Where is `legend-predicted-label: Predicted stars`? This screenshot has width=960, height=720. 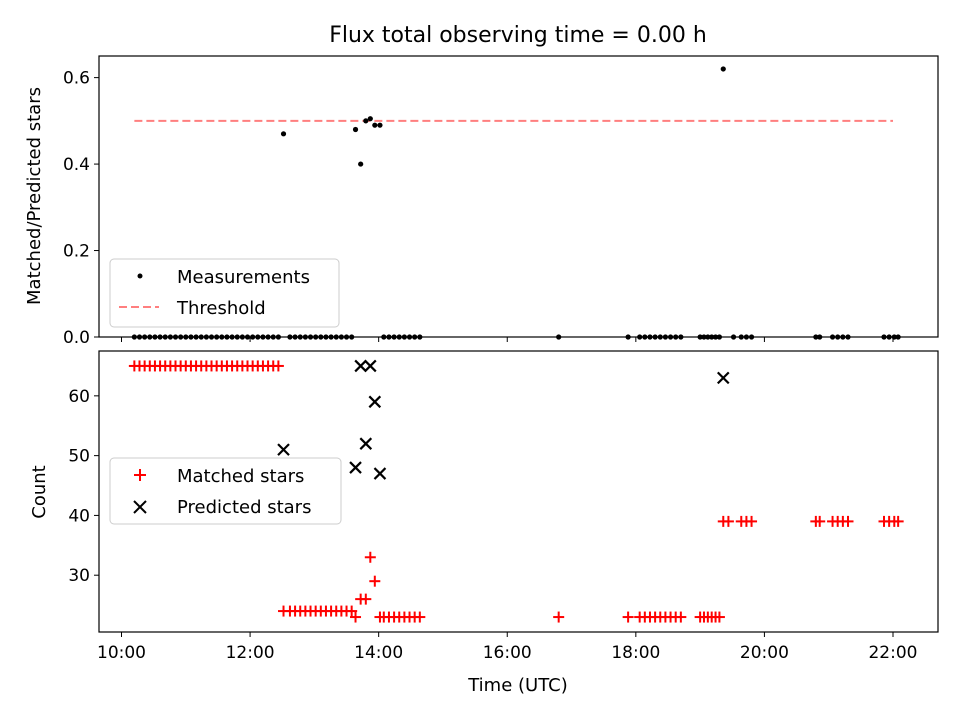
legend-predicted-label: Predicted stars is located at coordinates (244, 507).